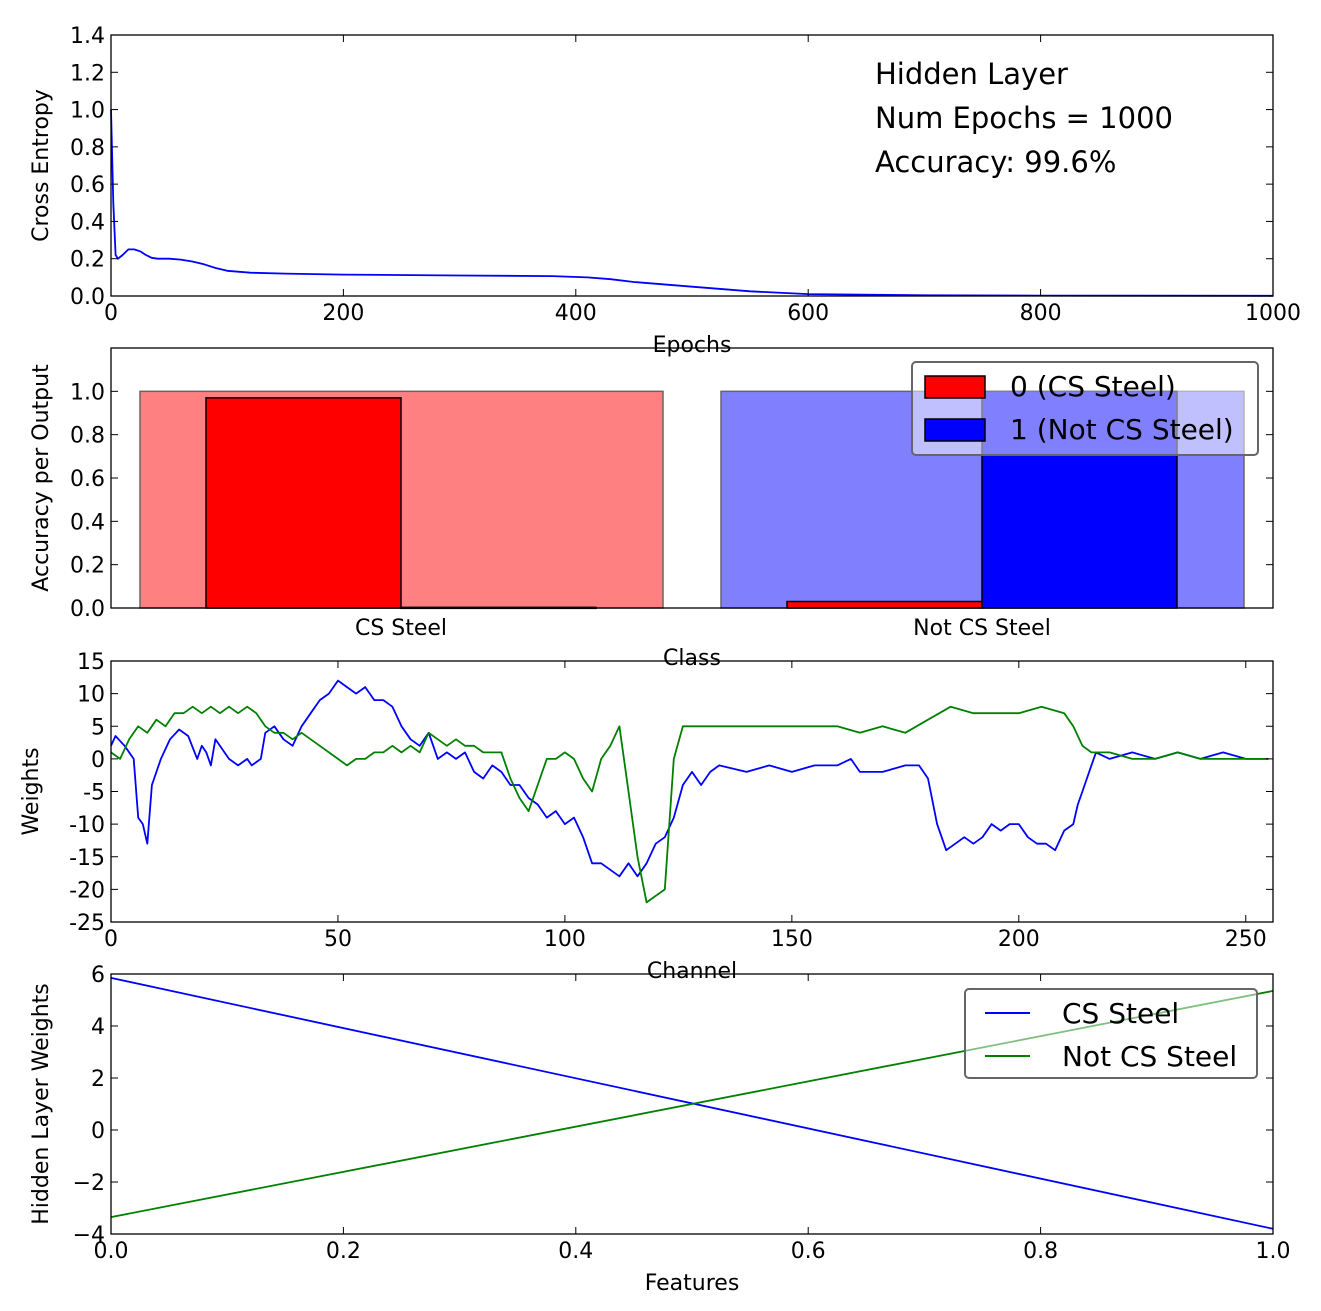  I want to click on x-axis-label: Epochs, so click(692, 345).